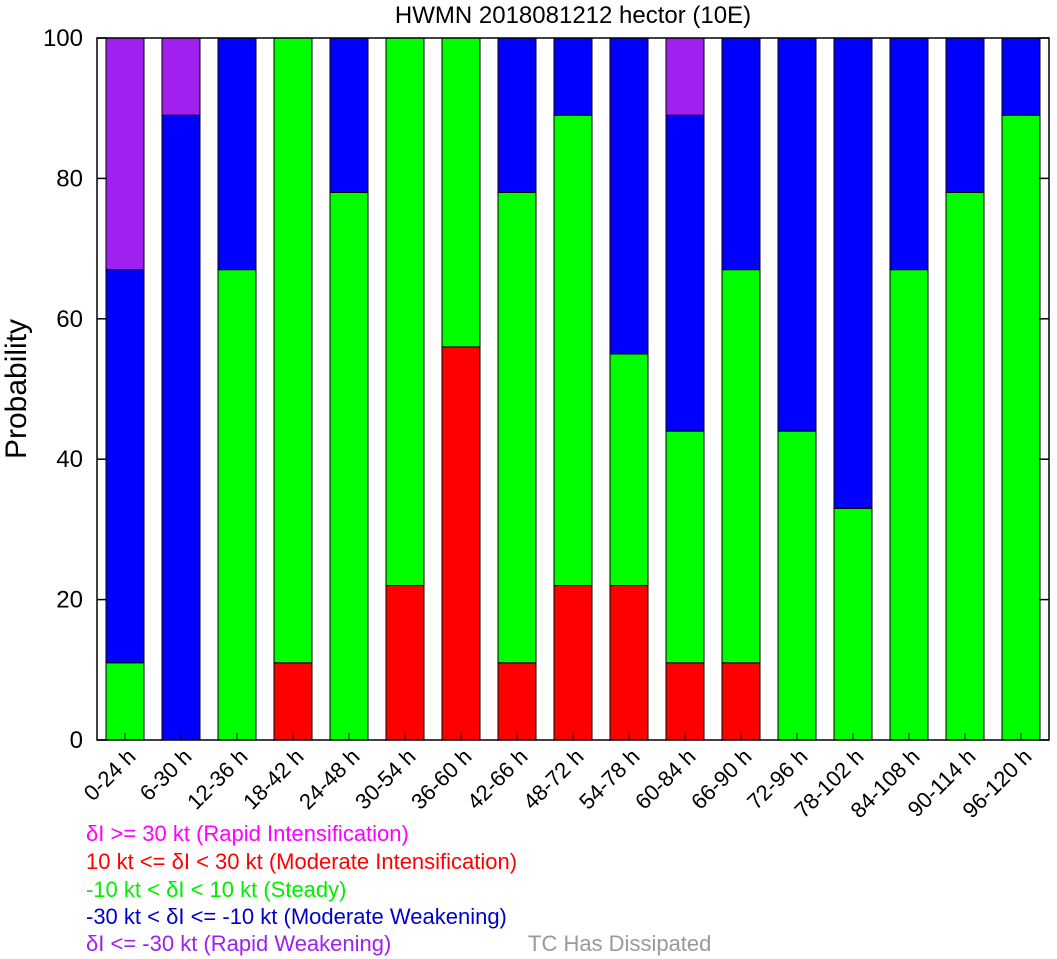 The image size is (1057, 959). What do you see at coordinates (273, 779) in the screenshot?
I see `x-tick-label: 18-42 h` at bounding box center [273, 779].